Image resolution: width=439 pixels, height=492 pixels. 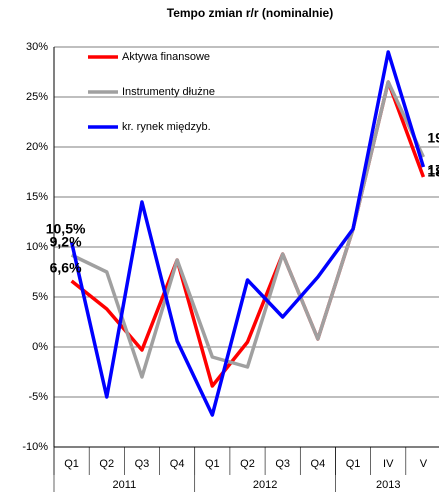 What do you see at coordinates (66, 242) in the screenshot?
I see `value-label: 9,2%` at bounding box center [66, 242].